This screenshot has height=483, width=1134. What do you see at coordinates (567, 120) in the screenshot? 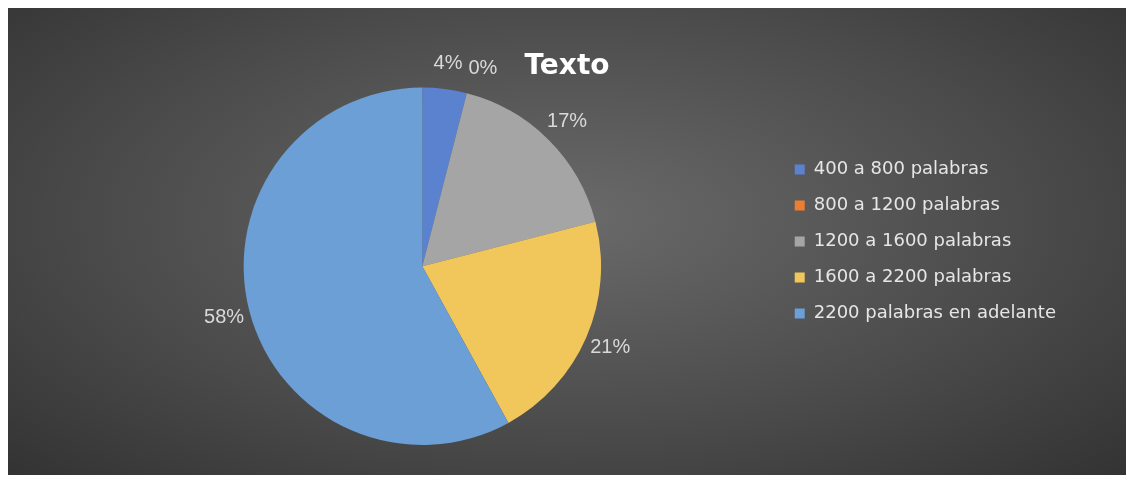
I see `data-label: 17%` at bounding box center [567, 120].